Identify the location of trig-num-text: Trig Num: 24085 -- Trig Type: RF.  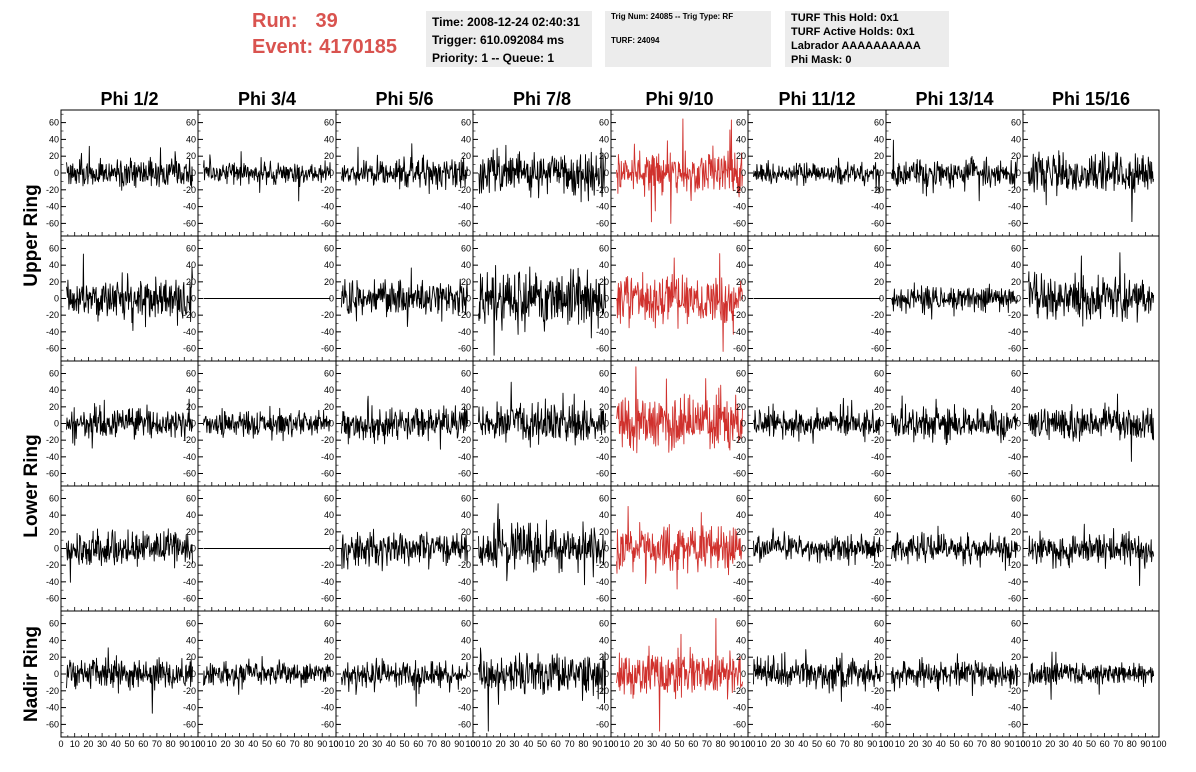
(672, 16).